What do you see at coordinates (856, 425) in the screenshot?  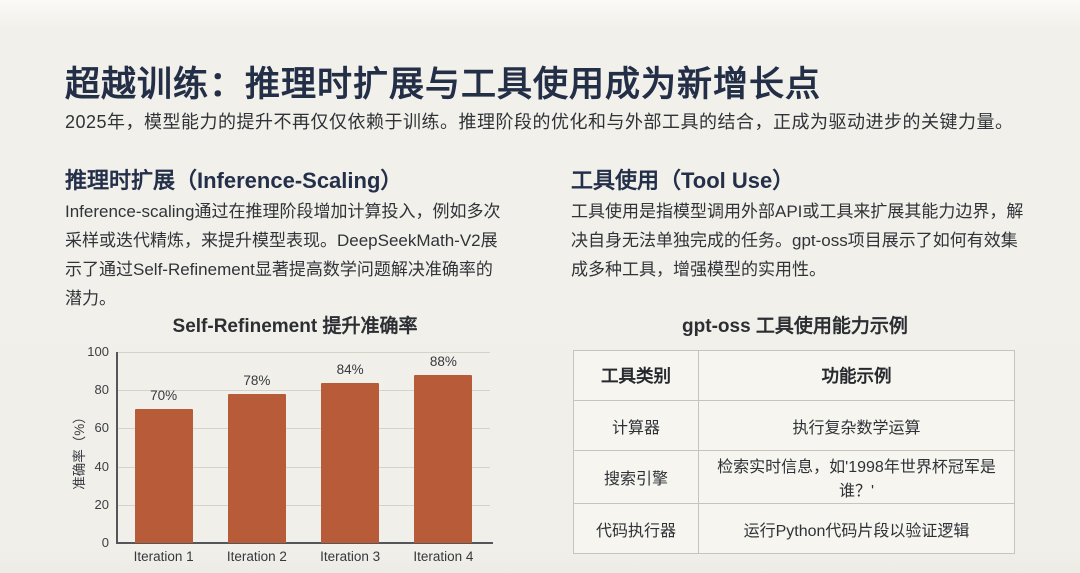 I see `table-cell: 执行复杂数学运算` at bounding box center [856, 425].